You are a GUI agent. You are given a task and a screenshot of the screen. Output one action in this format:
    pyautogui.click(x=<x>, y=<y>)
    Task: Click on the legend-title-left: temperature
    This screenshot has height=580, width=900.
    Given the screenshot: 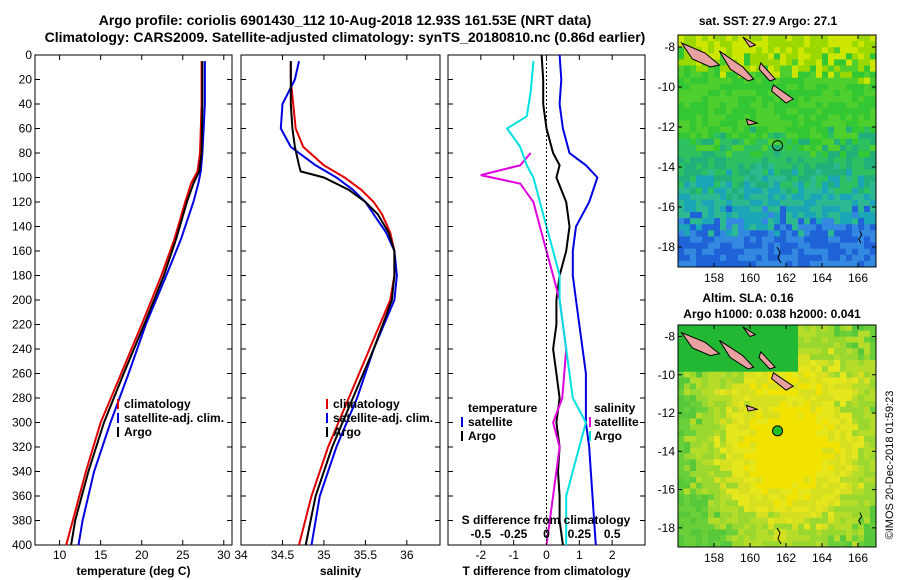 What is the action you would take?
    pyautogui.click(x=503, y=408)
    